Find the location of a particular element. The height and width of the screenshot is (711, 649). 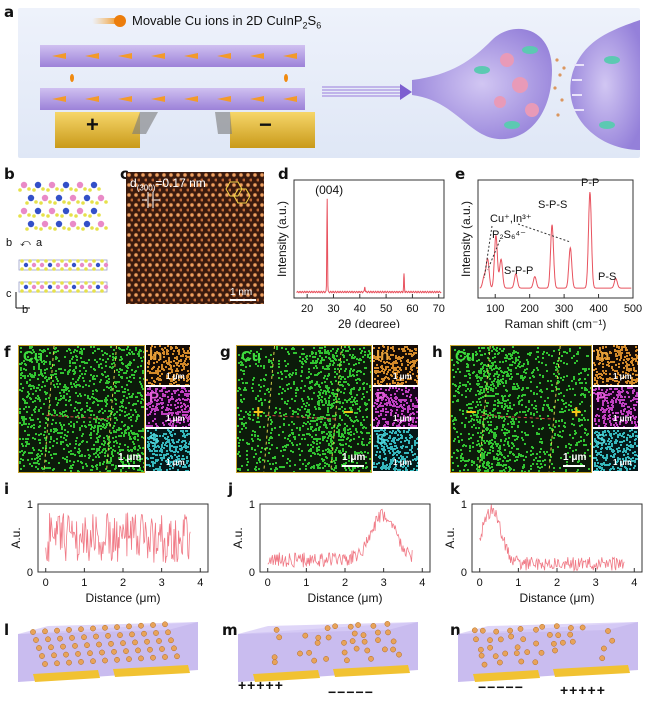

scale-p-f: 1 μm is located at coordinates (175, 418).